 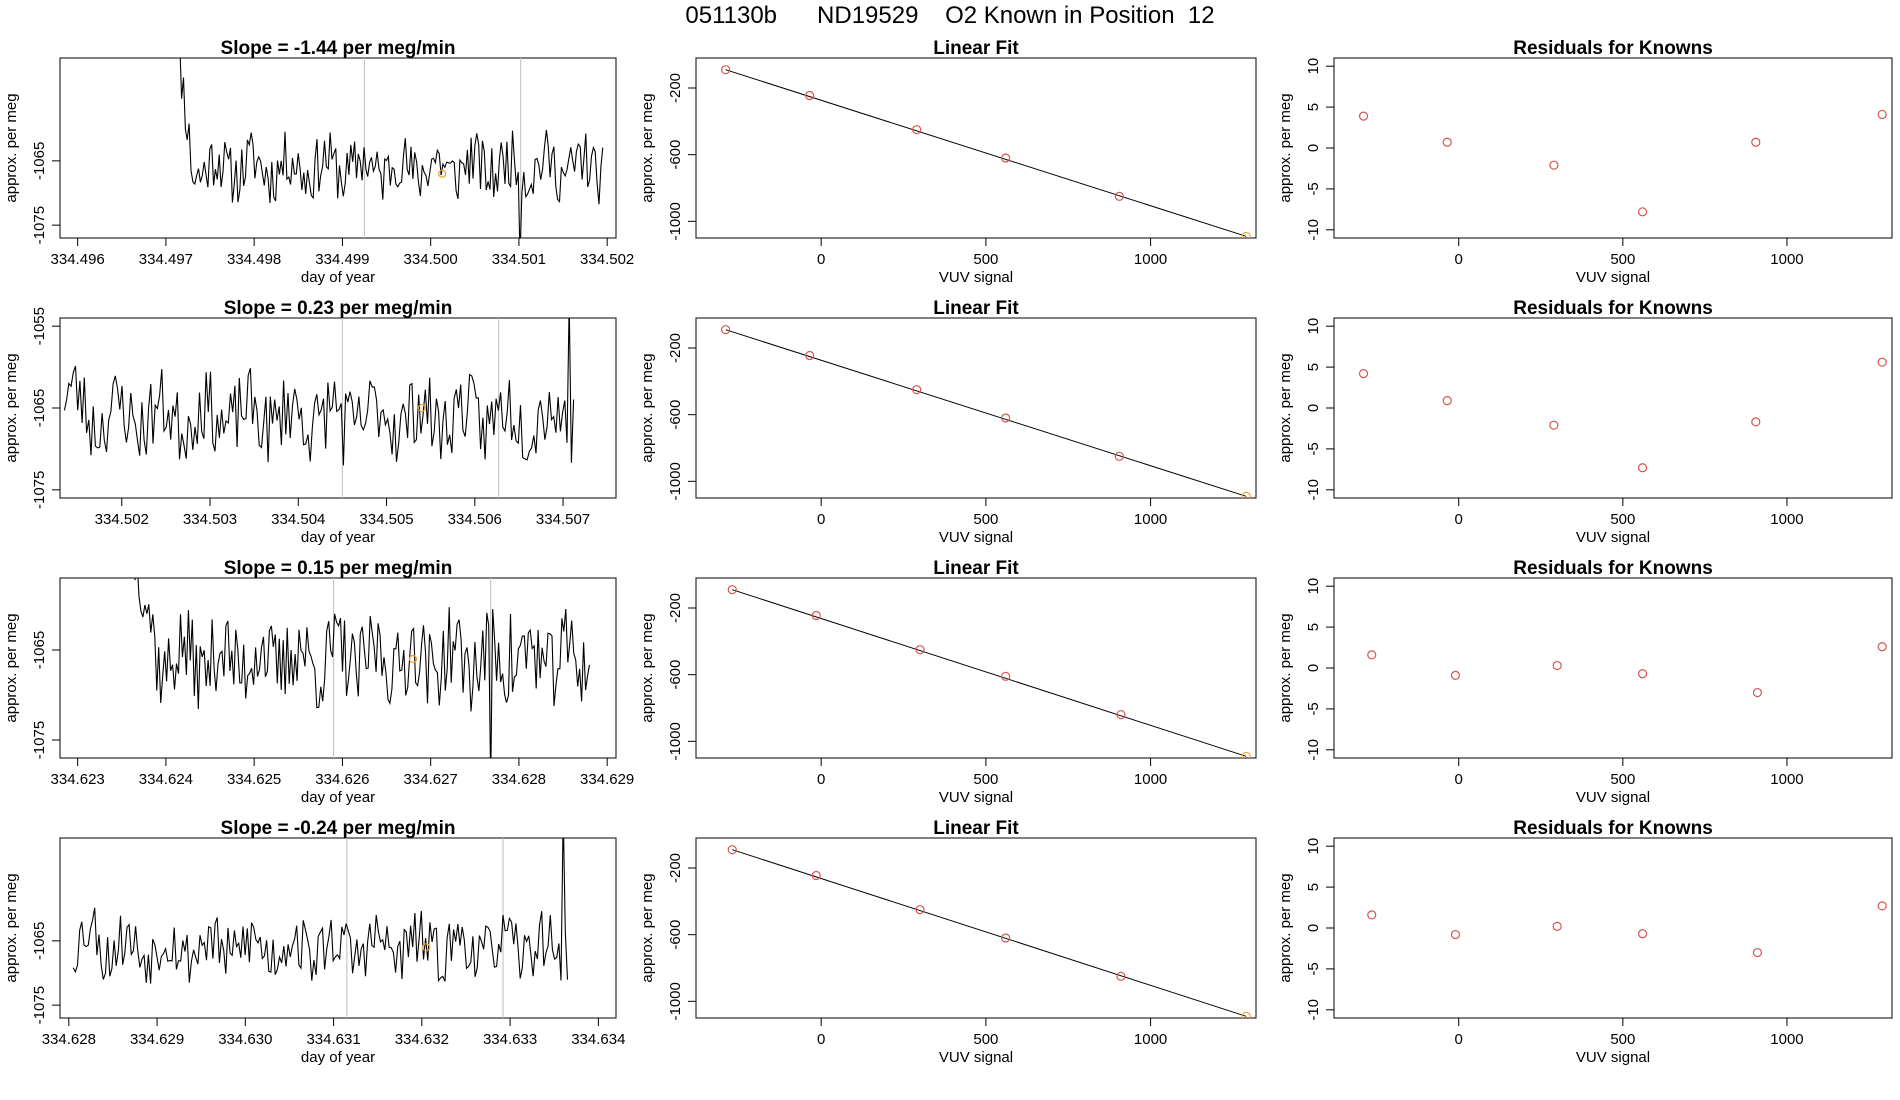 I want to click on x-tick-label: 334.502, so click(x=122, y=519).